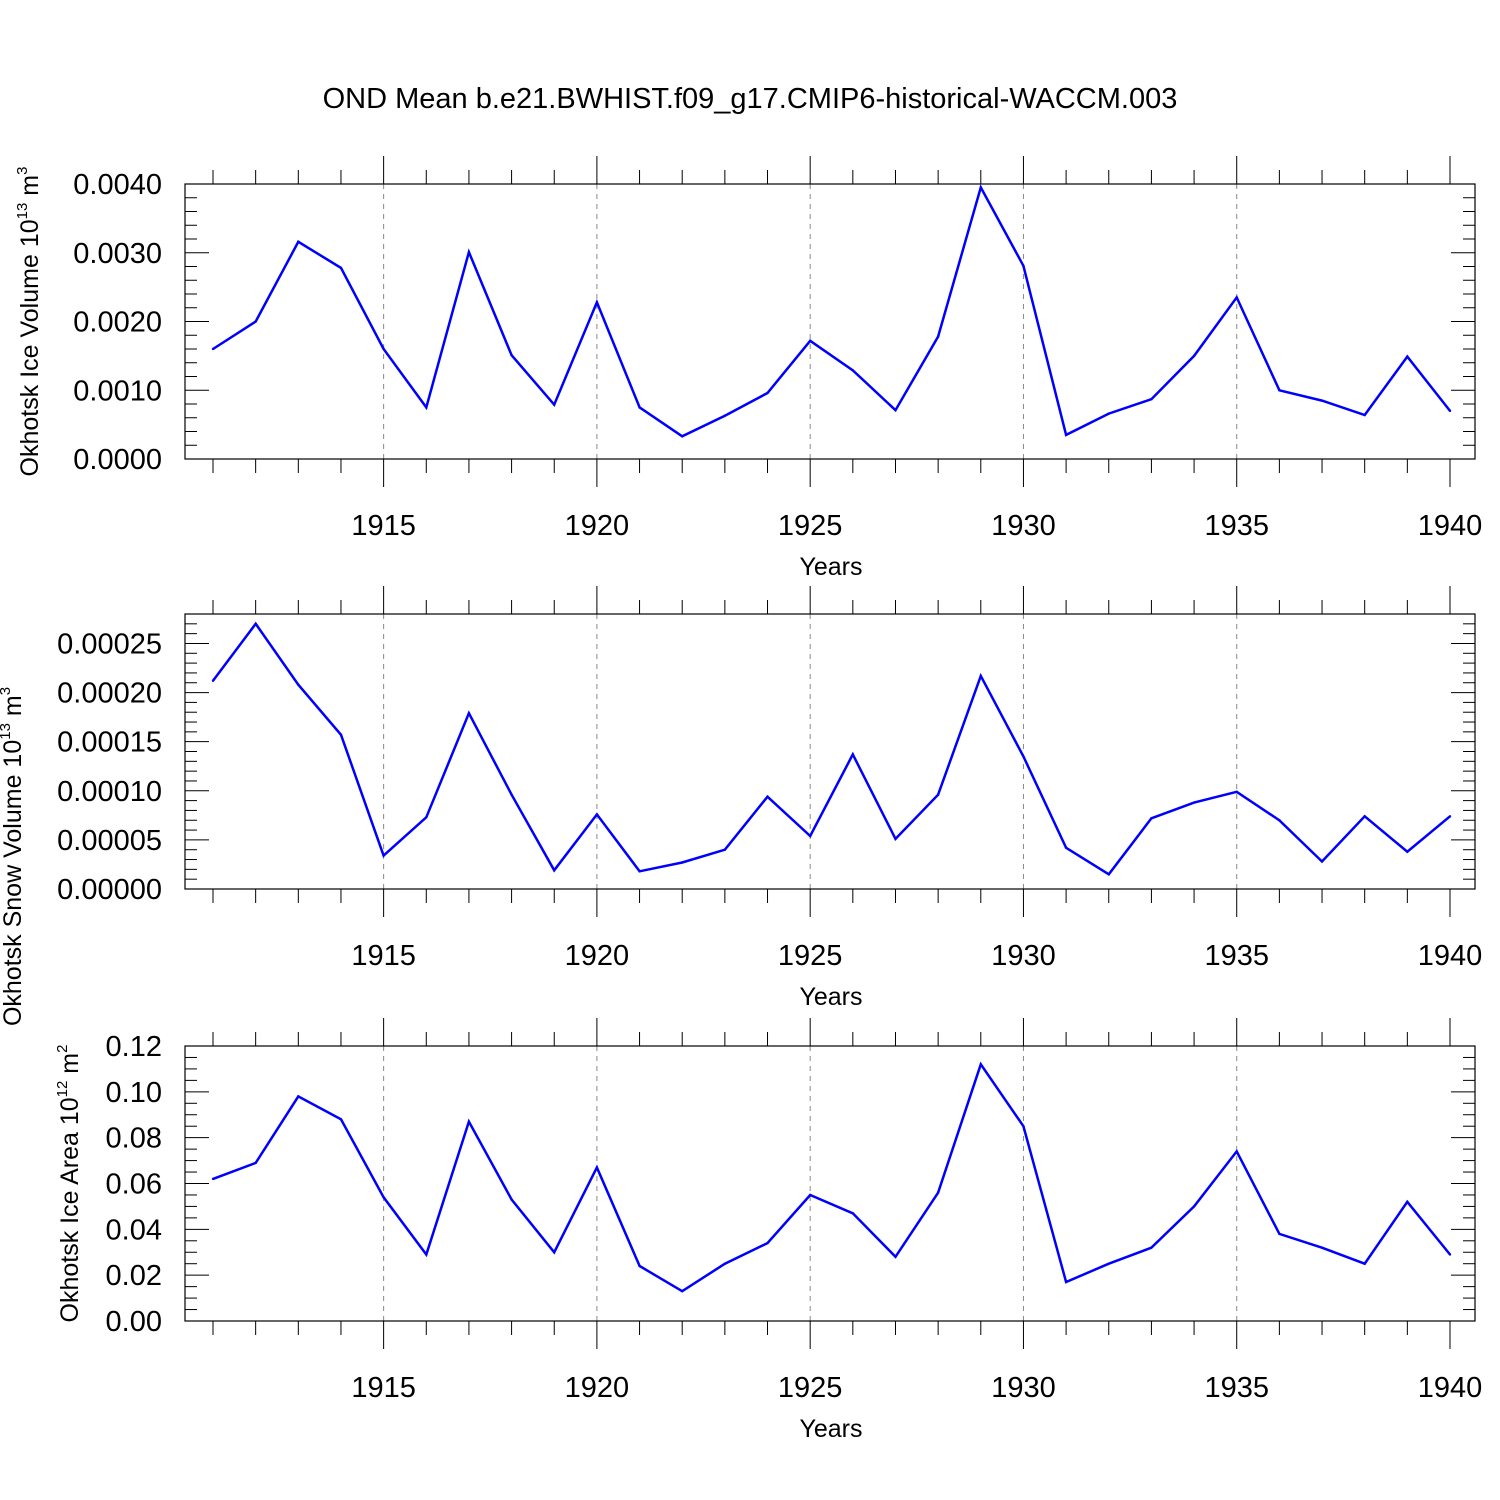 The height and width of the screenshot is (1500, 1500). I want to click on y-axis-label-text: Okhotsk Snow Volume 10, so click(13, 883).